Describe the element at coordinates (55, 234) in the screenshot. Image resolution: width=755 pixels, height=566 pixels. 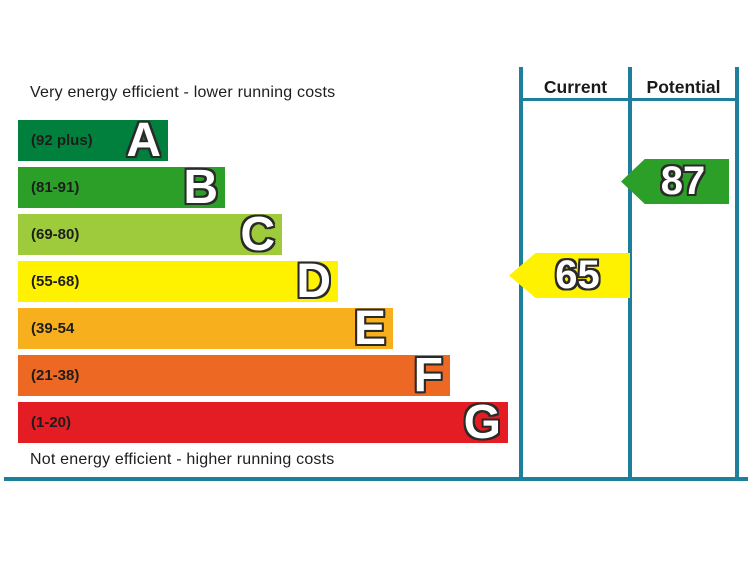
I see `band-range-label: (69-80)` at that location.